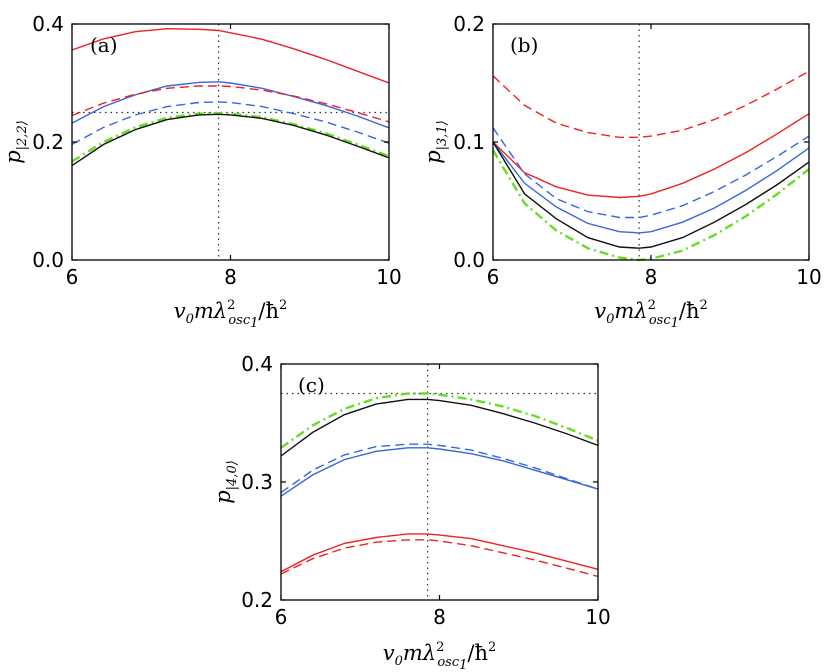 This screenshot has height=672, width=830. I want to click on y-axis-label: p|2,2⟩, so click(15, 142).